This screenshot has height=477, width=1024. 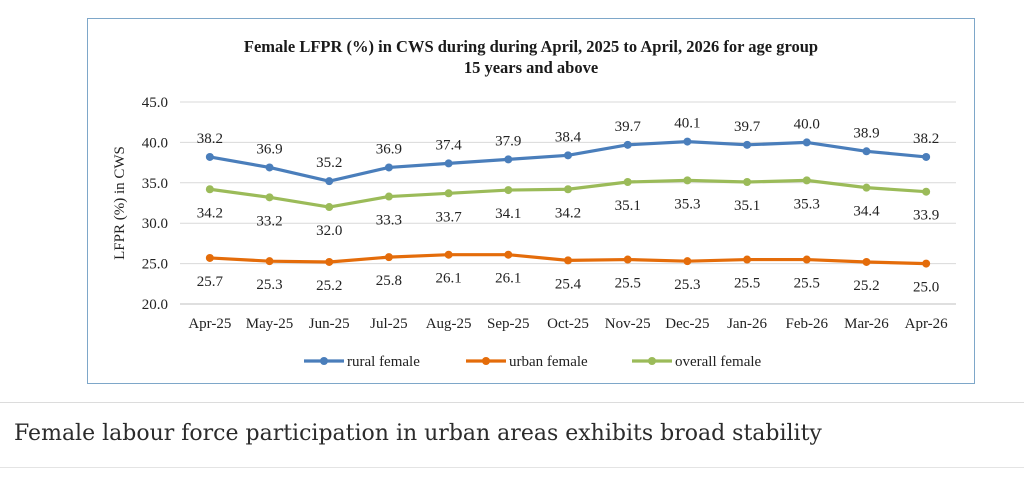 What do you see at coordinates (568, 324) in the screenshot?
I see `x-tick-label: Oct-25` at bounding box center [568, 324].